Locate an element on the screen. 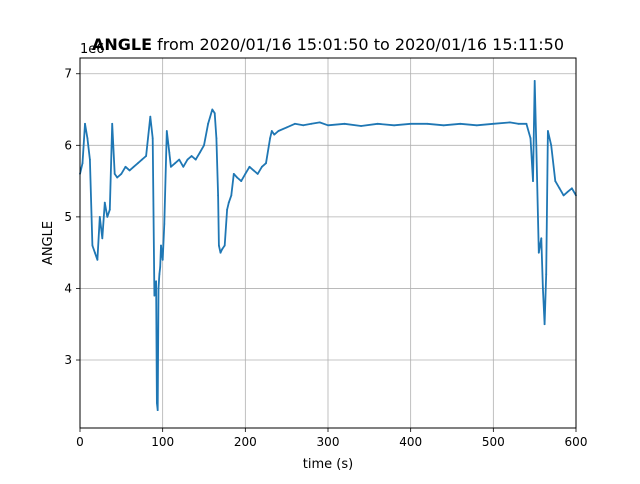  x-tick-label: 200 is located at coordinates (245, 442).